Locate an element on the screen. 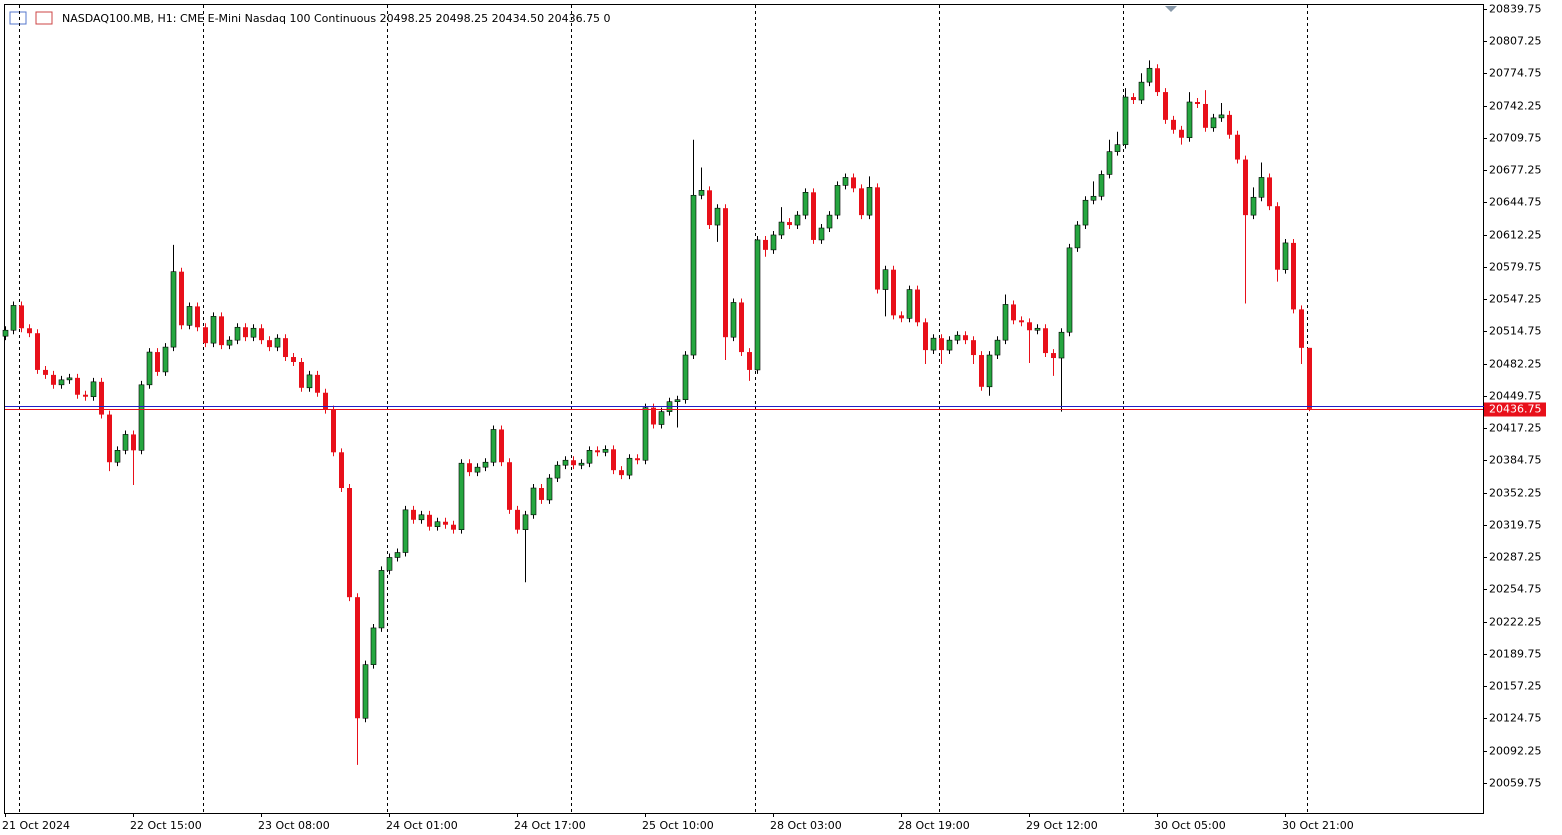 The height and width of the screenshot is (835, 1562). menu-icon is located at coordinates (18, 18).